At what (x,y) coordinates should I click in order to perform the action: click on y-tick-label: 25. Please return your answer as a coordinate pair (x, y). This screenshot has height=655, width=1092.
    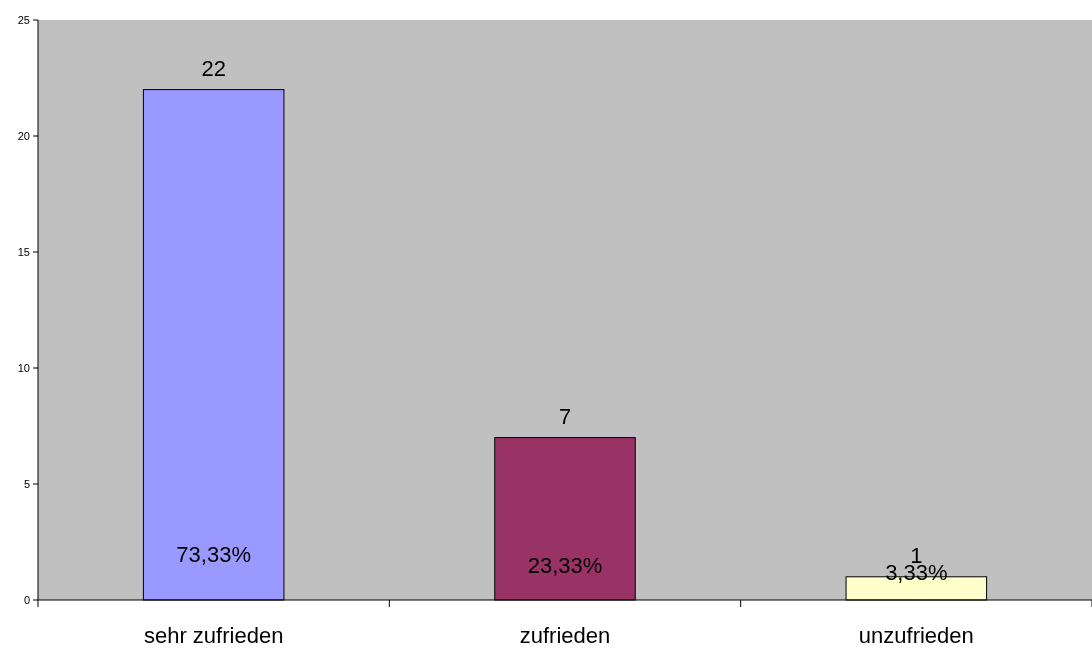
    Looking at the image, I should click on (23, 20).